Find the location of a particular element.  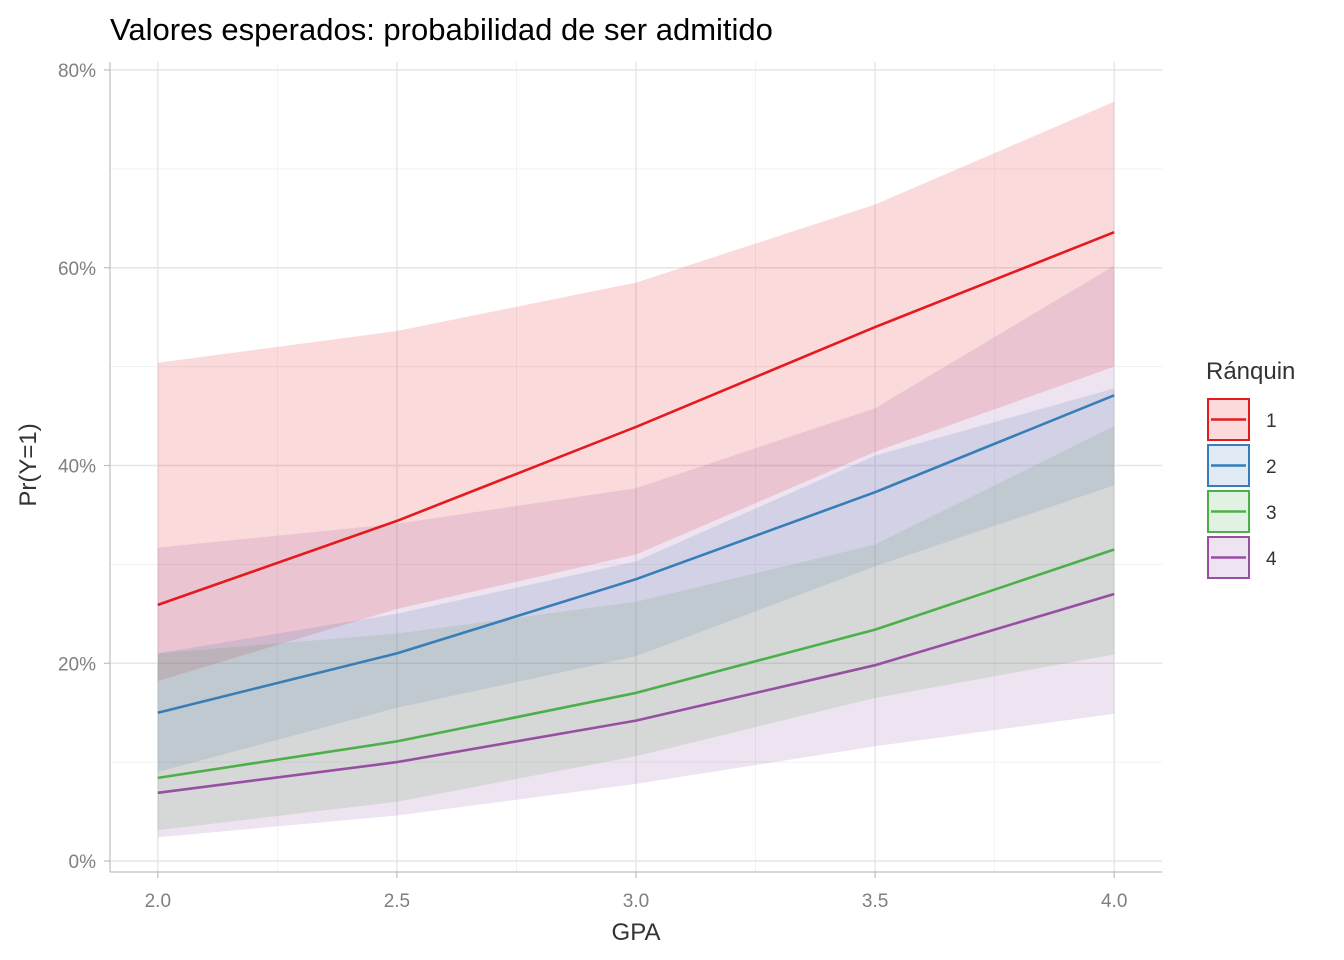

x-tick-label: 3.0 is located at coordinates (636, 901).